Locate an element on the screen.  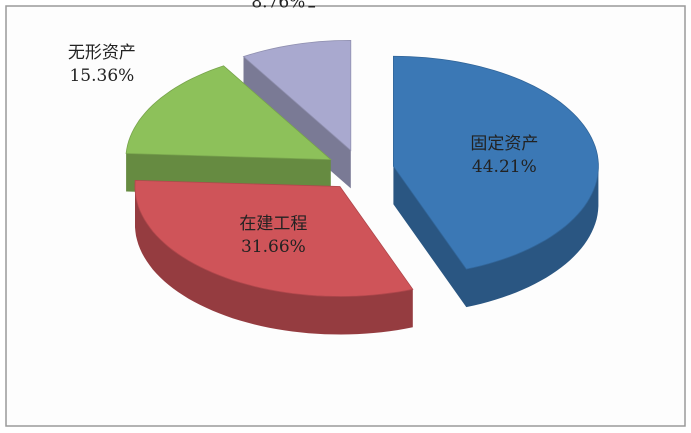
slice-value-label: 8.76% is located at coordinates (278, 6).